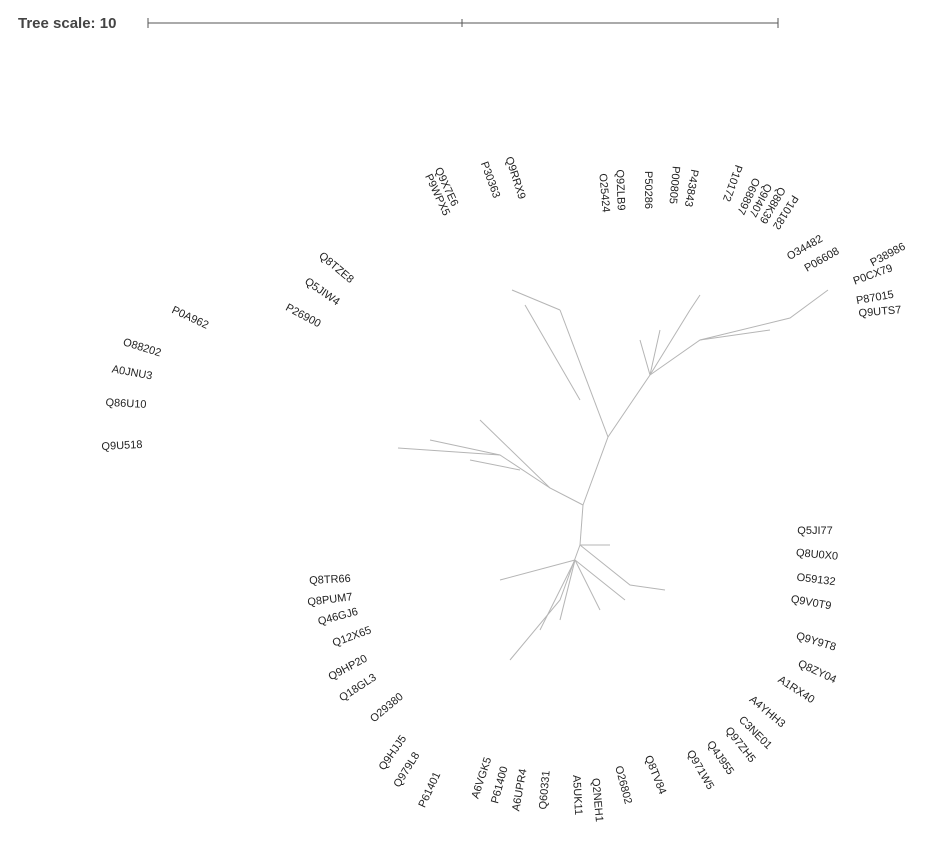  What do you see at coordinates (544, 790) in the screenshot?
I see `leaf-label: Q60331` at bounding box center [544, 790].